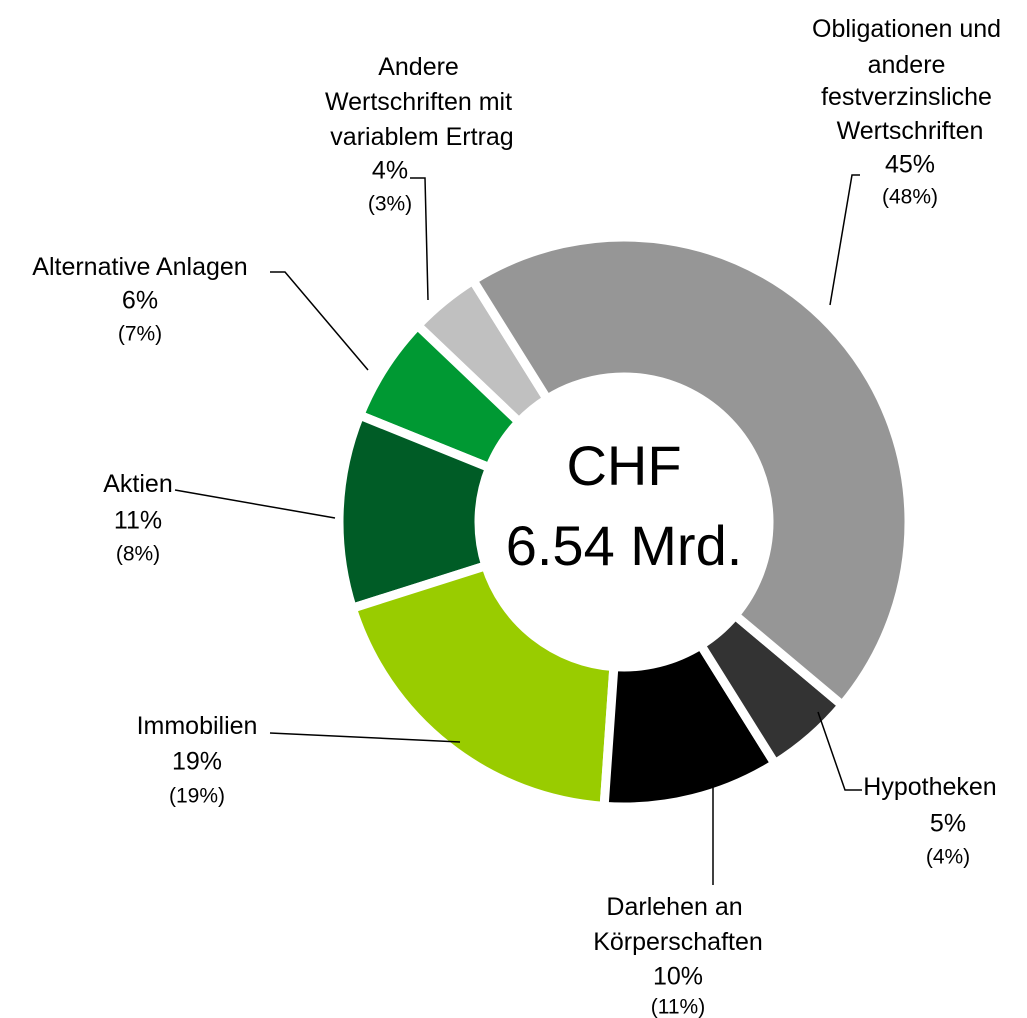 Image resolution: width=1027 pixels, height=1018 pixels. What do you see at coordinates (678, 977) in the screenshot?
I see `value-label: 10%` at bounding box center [678, 977].